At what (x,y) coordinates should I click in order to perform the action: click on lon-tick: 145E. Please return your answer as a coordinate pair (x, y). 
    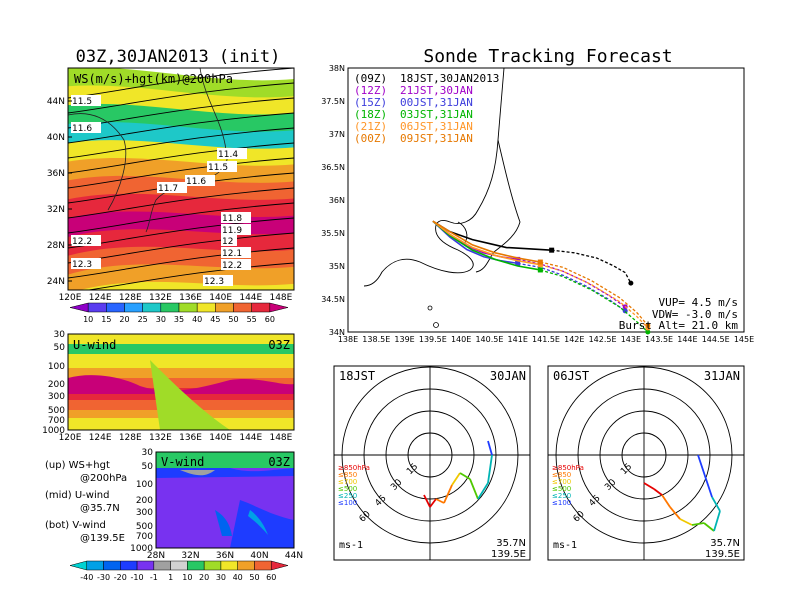
    Looking at the image, I should click on (744, 339).